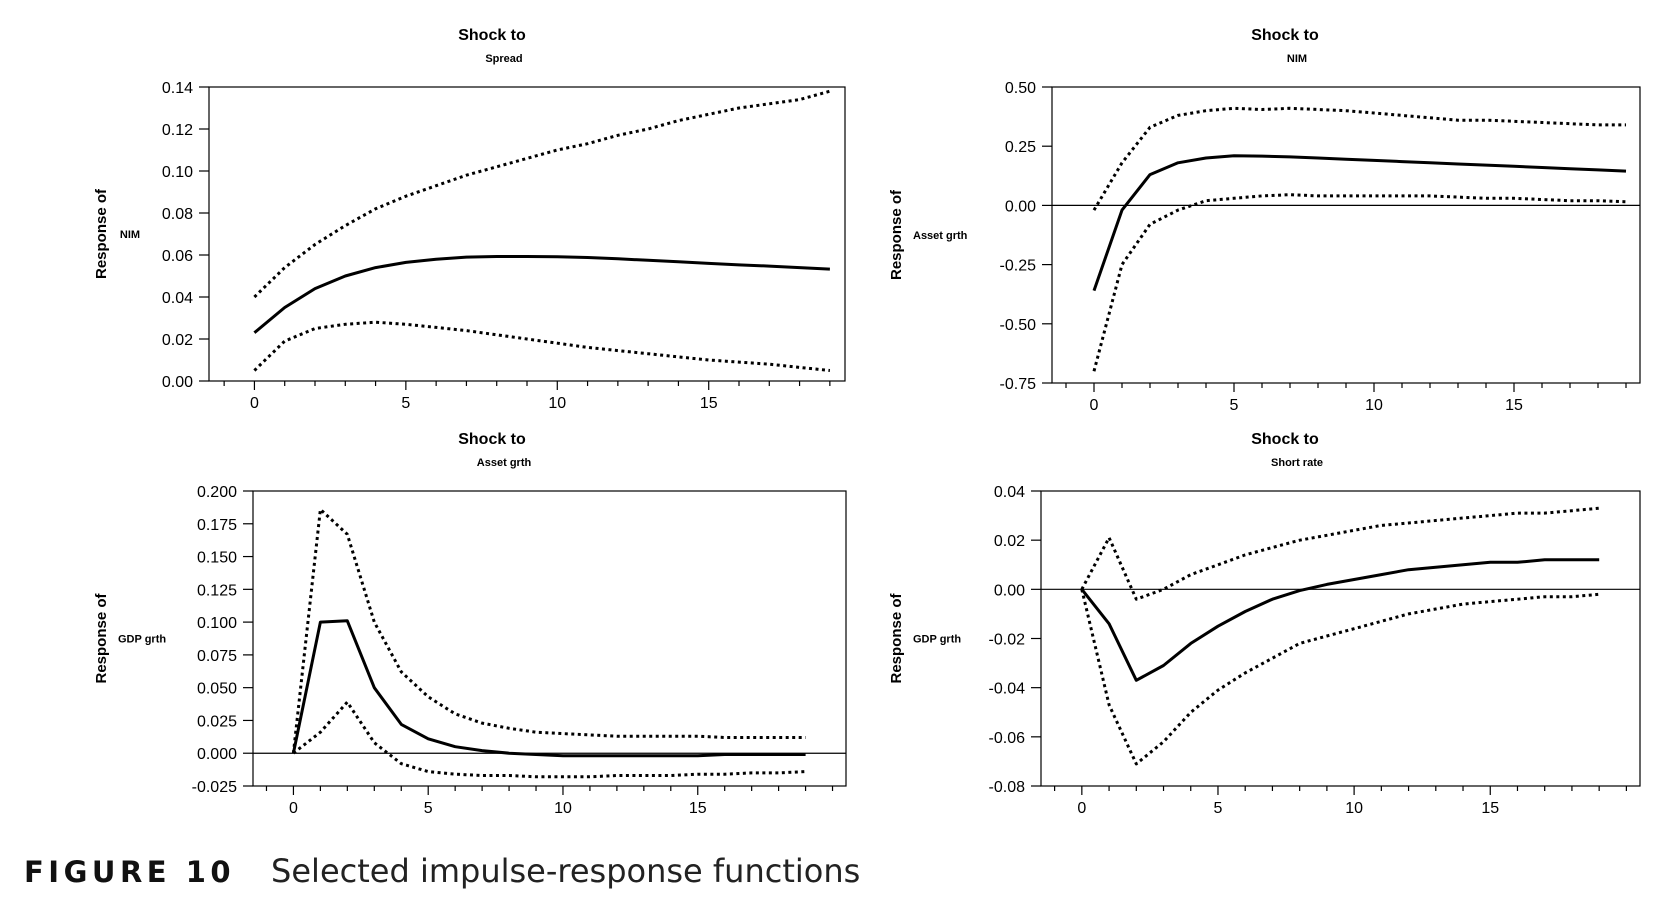 Image resolution: width=1666 pixels, height=923 pixels. I want to click on chart-subtitle: Short rate, so click(1297, 463).